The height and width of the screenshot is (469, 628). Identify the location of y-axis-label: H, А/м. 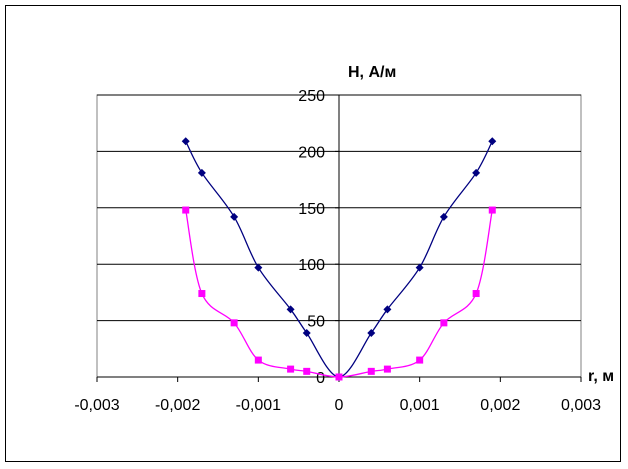
(372, 72).